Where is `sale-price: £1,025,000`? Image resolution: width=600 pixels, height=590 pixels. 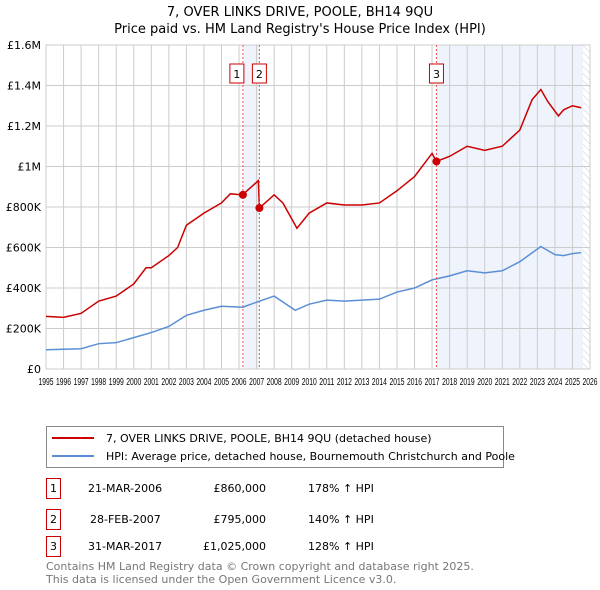
sale-price: £1,025,000 is located at coordinates (234, 546).